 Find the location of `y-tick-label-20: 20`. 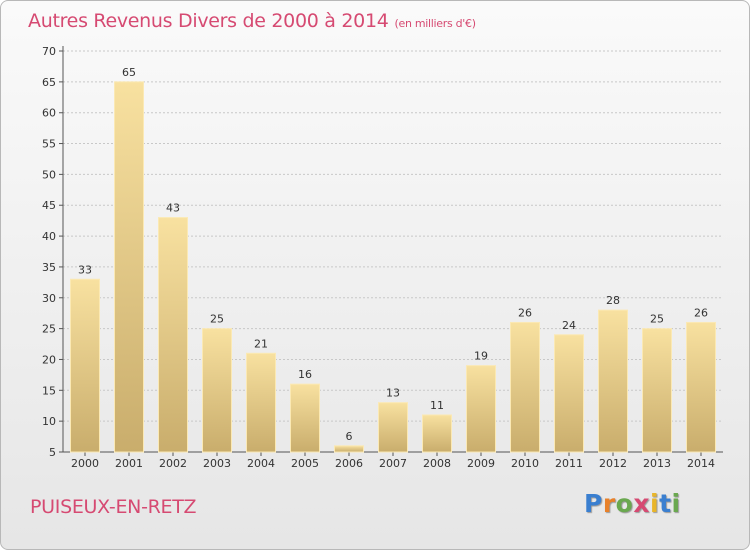

y-tick-label-20: 20 is located at coordinates (49, 359).